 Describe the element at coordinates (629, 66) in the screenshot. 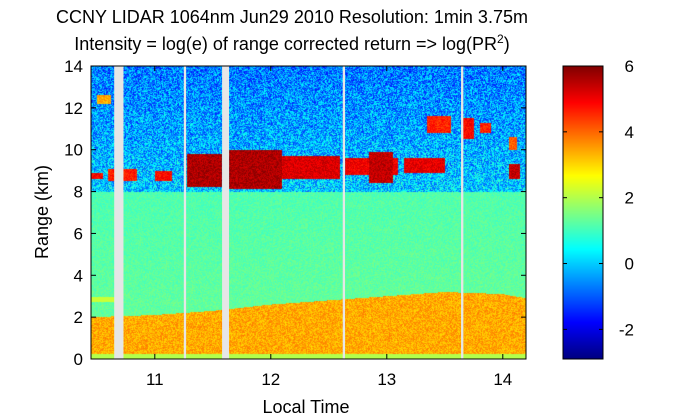

I see `colorbar-tick-label: 6` at that location.